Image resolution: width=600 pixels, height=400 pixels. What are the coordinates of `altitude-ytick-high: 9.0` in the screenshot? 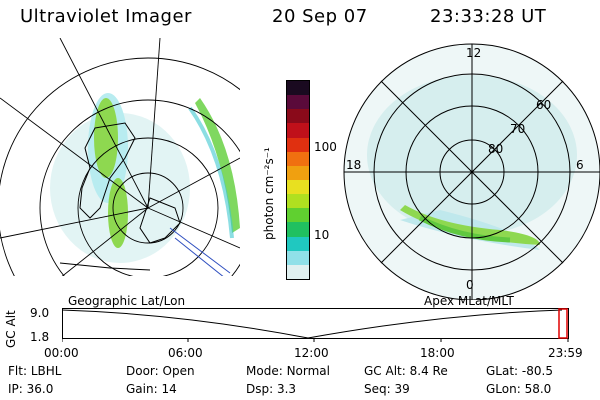 It's located at (40, 313).